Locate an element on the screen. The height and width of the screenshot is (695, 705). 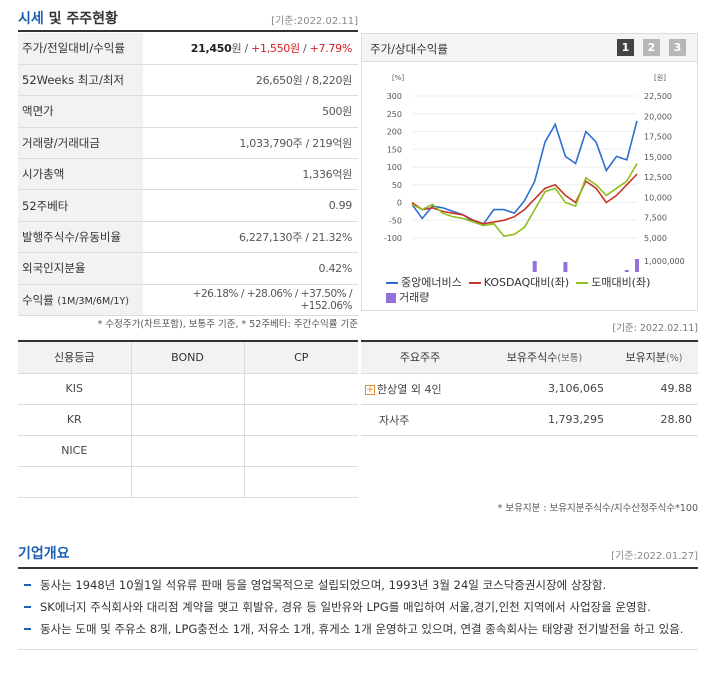
price-change: +1,550원 is located at coordinates (275, 49).